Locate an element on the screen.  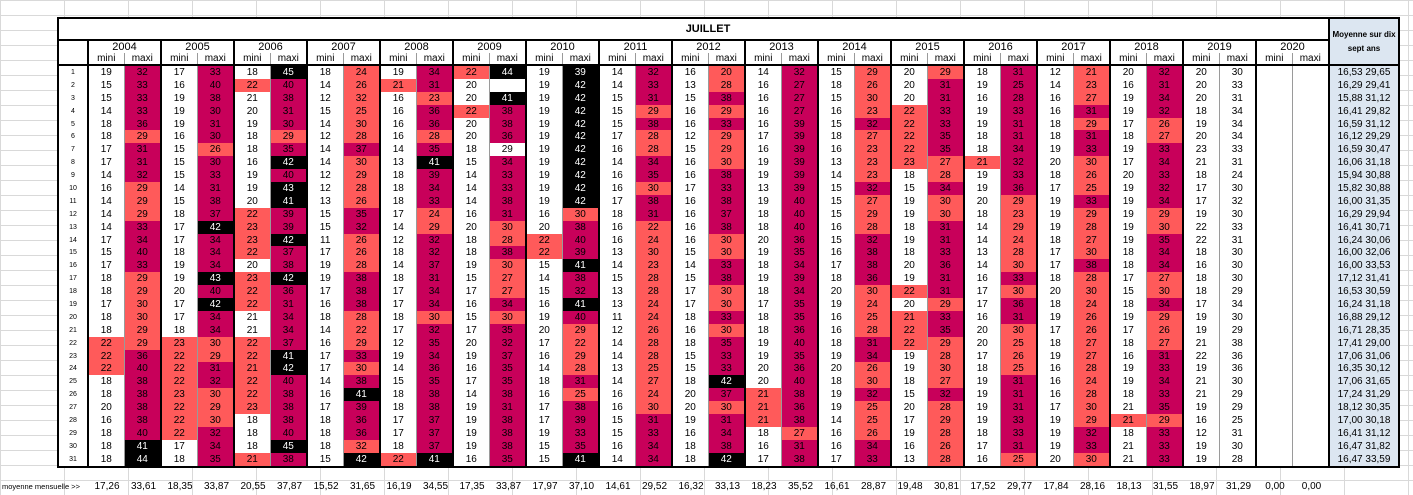
mini-cell: 12 is located at coordinates (324, 176).